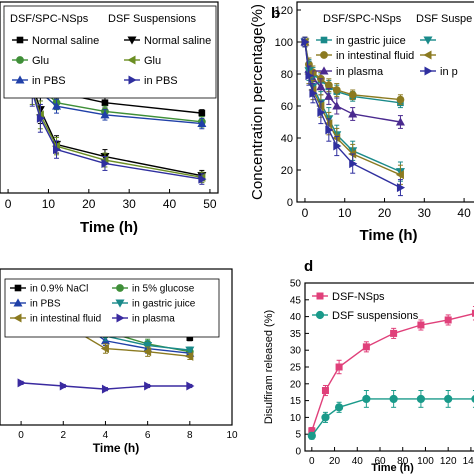  I want to click on legend-label: in p, so click(449, 72).